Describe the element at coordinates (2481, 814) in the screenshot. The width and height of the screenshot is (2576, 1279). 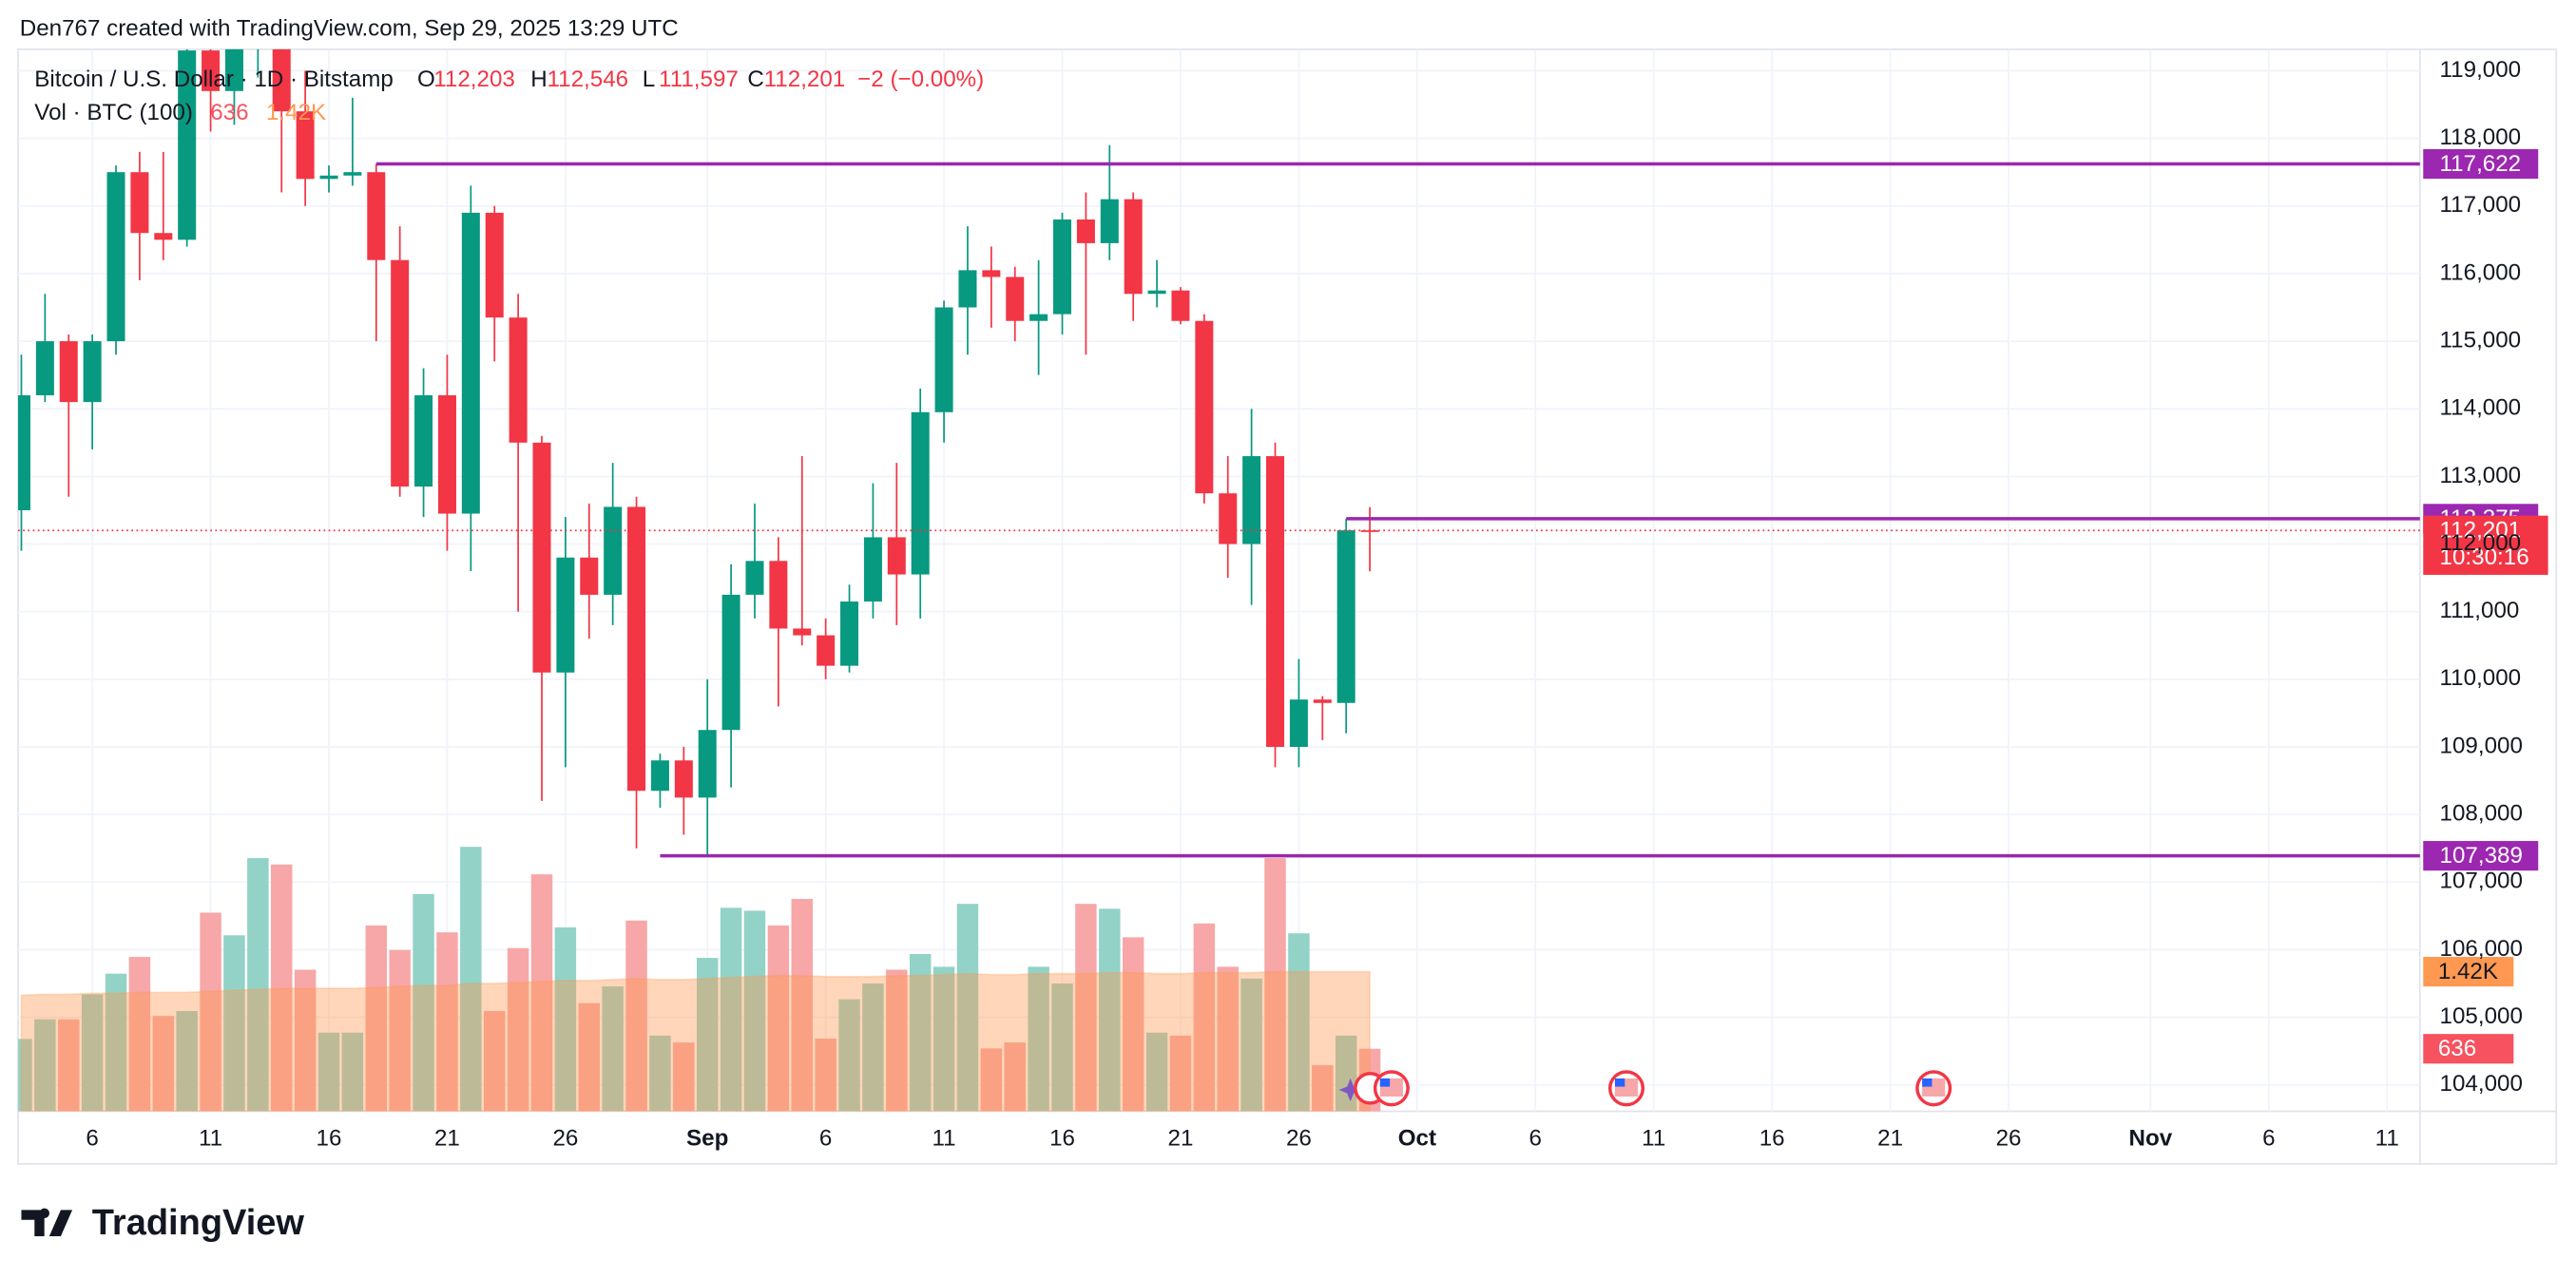
I see `y-tick-label: 108,000` at that location.